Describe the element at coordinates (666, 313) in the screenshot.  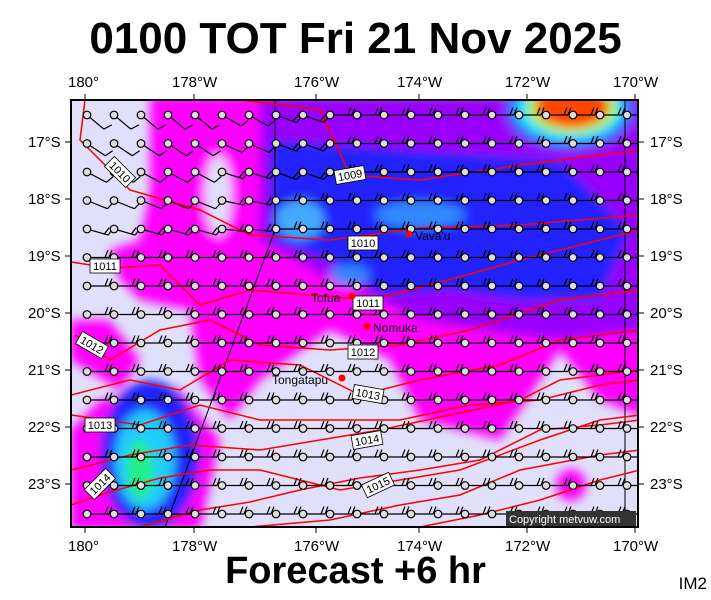
I see `lat-tick-right: 20°S` at that location.